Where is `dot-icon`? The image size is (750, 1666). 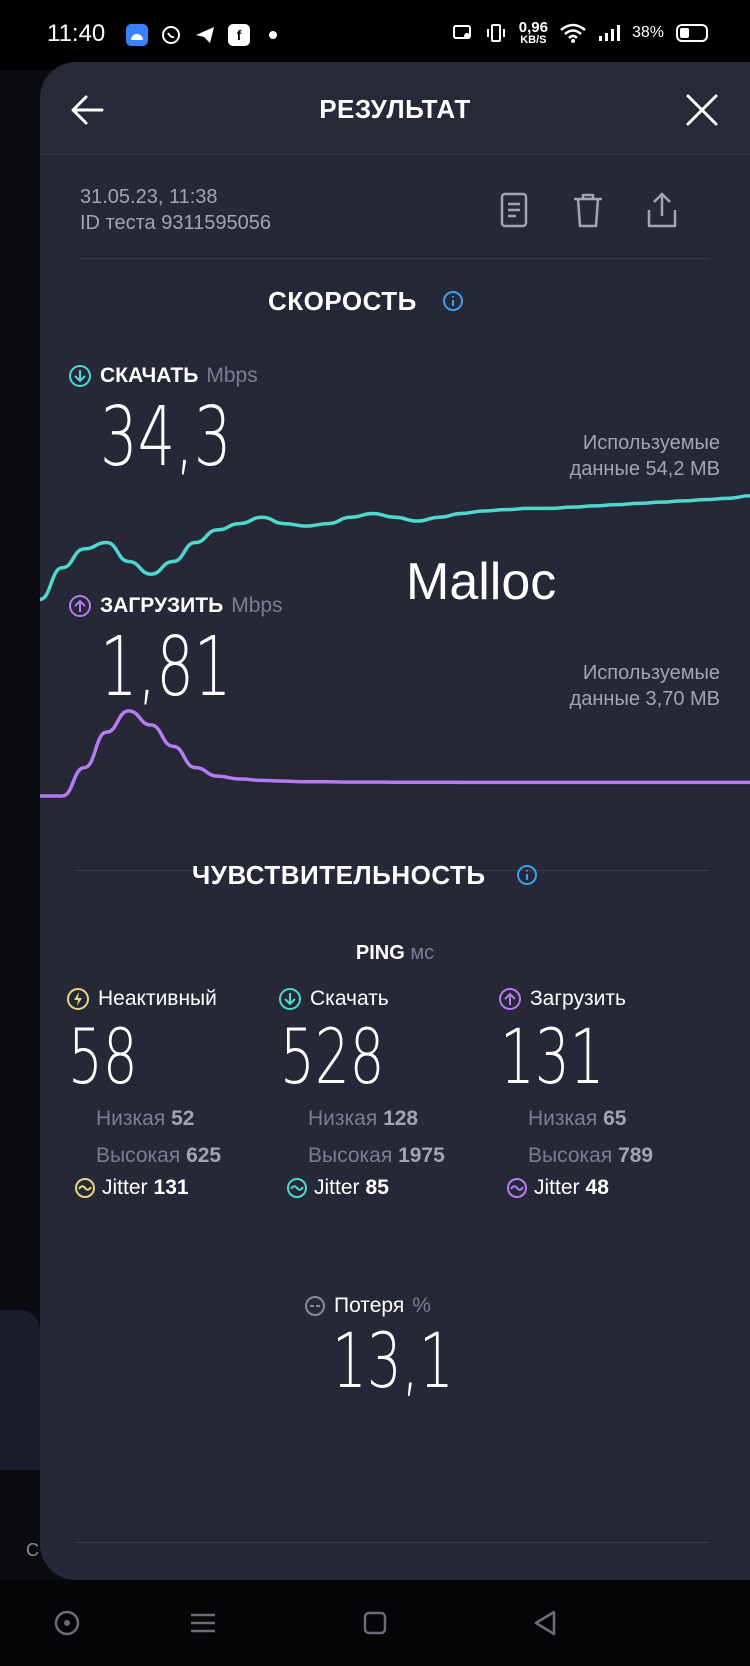
dot-icon is located at coordinates (273, 35).